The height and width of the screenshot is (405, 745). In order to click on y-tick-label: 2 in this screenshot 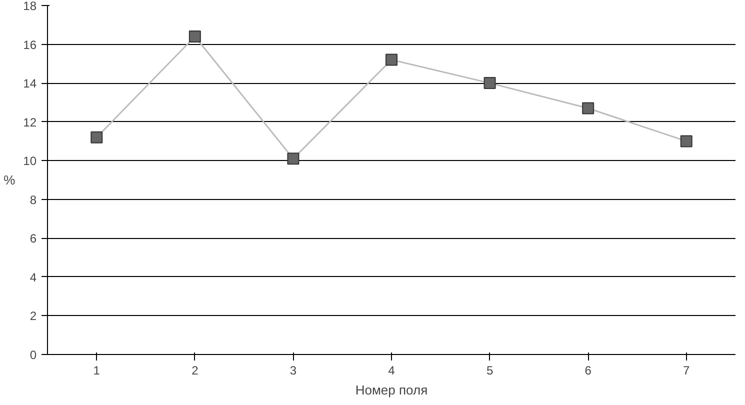, I will do `click(33, 316)`.